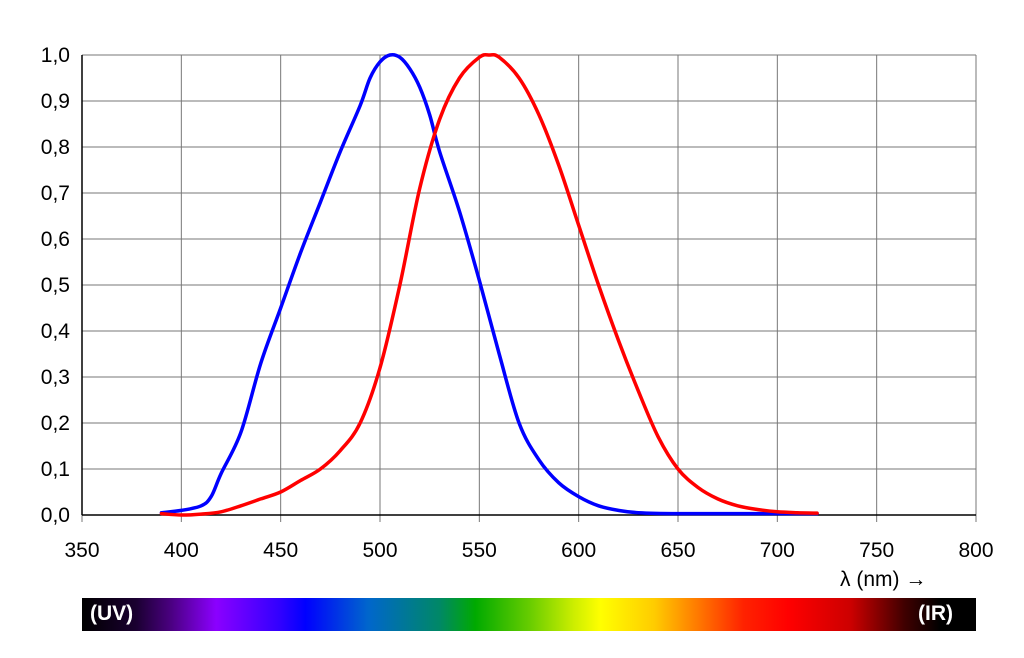 The width and height of the screenshot is (1024, 658). I want to click on y-tick-label: 0,9, so click(55, 101).